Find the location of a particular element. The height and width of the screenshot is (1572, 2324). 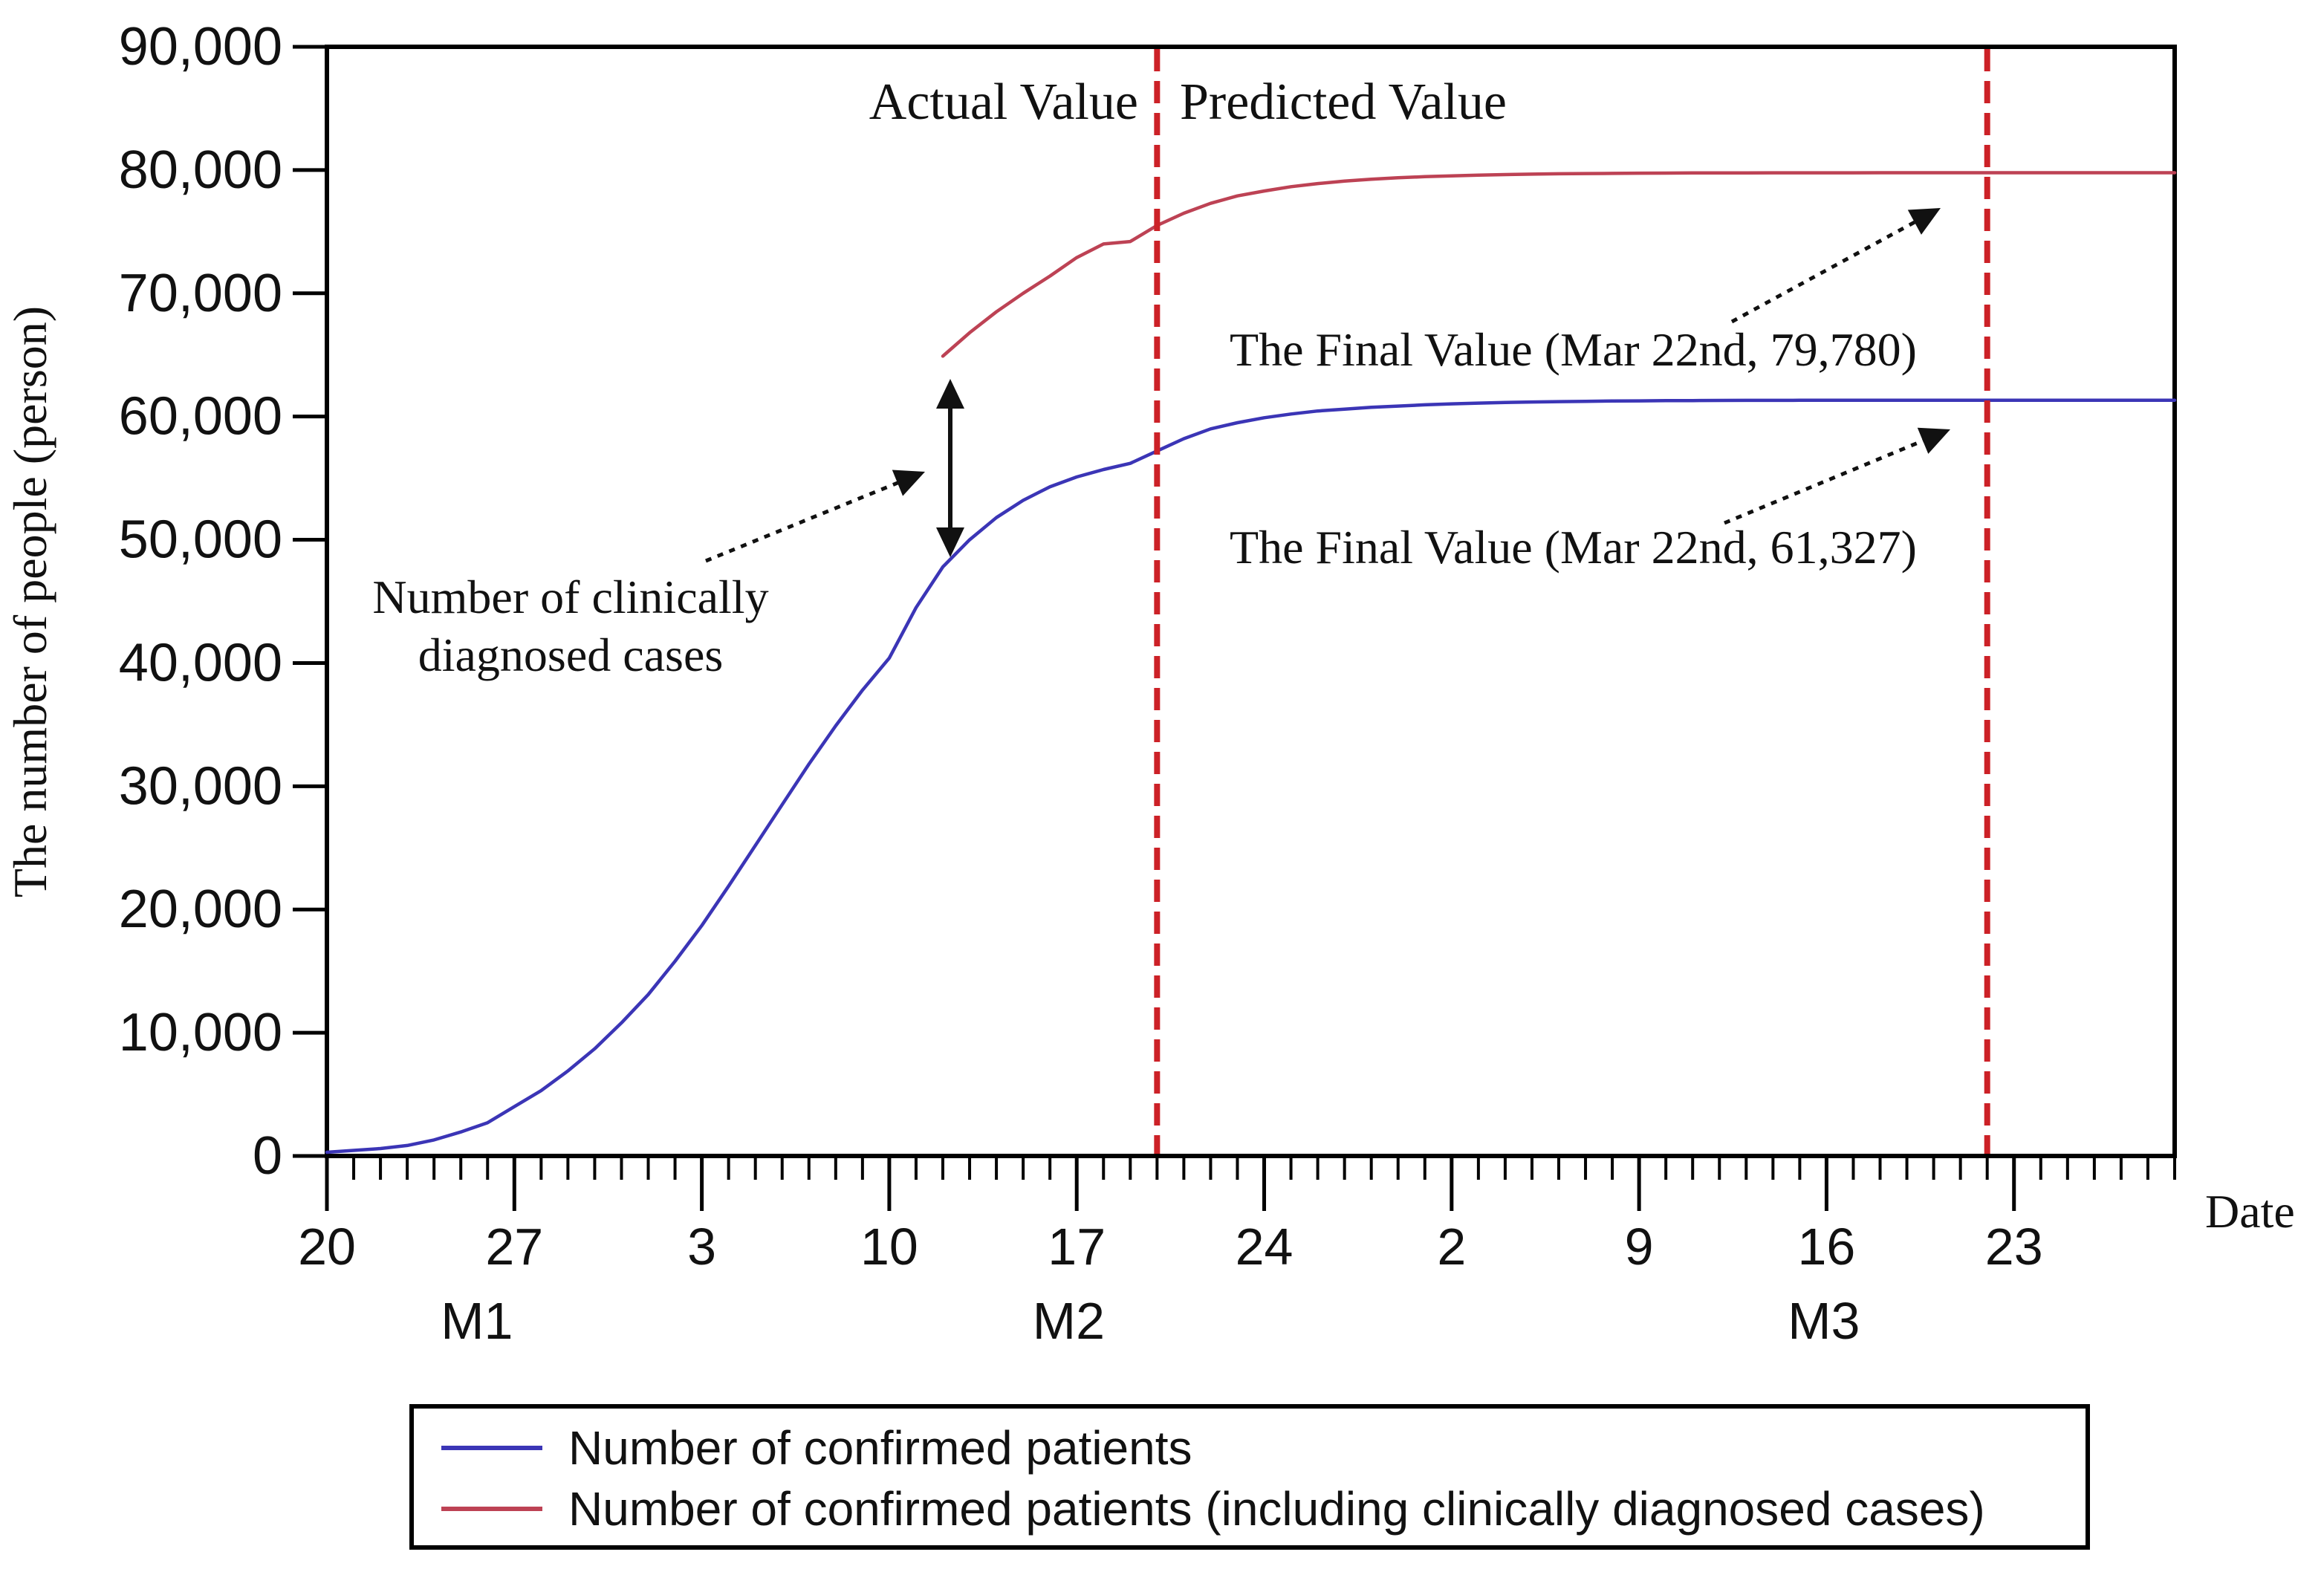

y-tick-label: 60,000 is located at coordinates (200, 416).